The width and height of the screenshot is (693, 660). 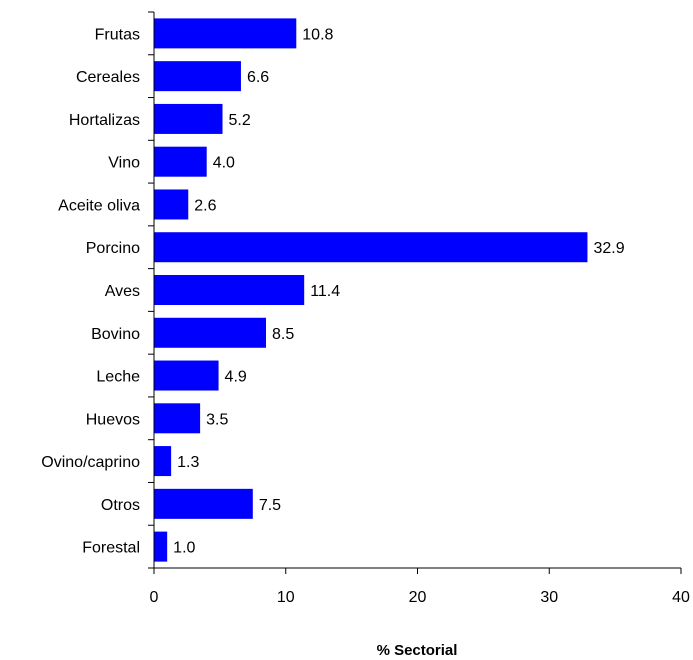 I want to click on bar-value-label: 8.5, so click(x=283, y=334).